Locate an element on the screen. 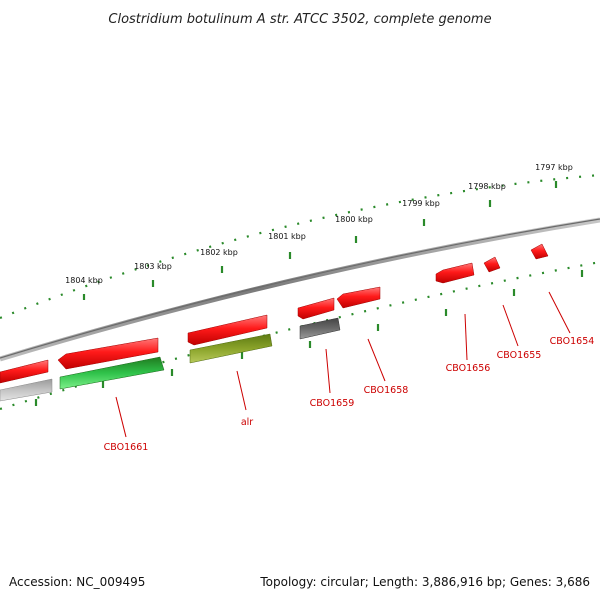 This screenshot has height=600, width=600. gene-arrow-reverse-olive is located at coordinates (231, 348).